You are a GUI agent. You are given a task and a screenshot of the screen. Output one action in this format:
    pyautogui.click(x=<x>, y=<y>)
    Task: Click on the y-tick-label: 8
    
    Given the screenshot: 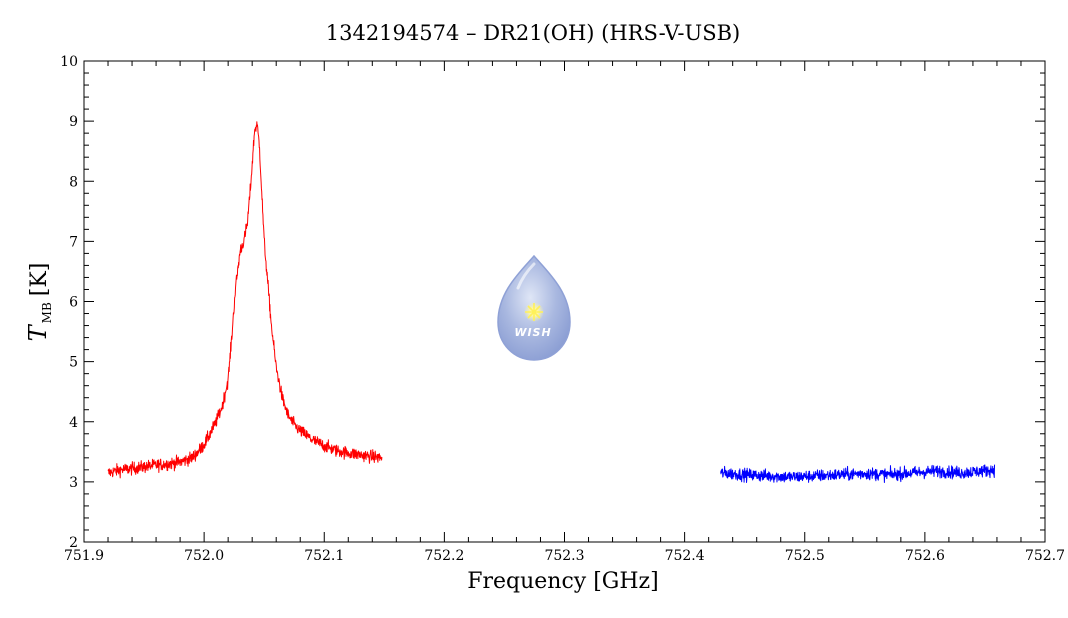 What is the action you would take?
    pyautogui.click(x=73, y=182)
    